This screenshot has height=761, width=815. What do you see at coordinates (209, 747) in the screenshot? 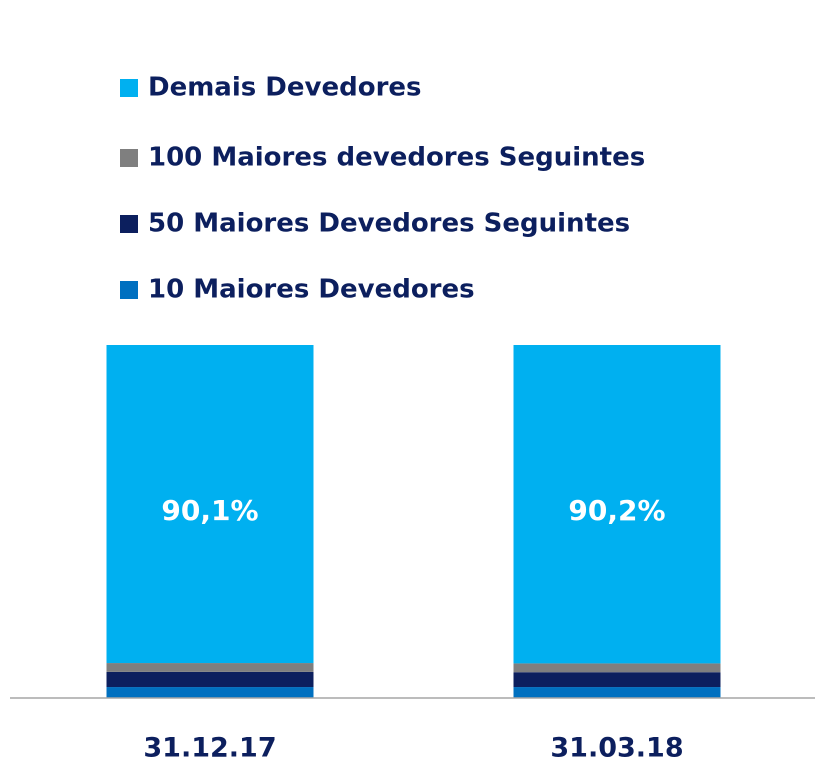
I see `x-tick-label: 31.12.17` at bounding box center [209, 747].